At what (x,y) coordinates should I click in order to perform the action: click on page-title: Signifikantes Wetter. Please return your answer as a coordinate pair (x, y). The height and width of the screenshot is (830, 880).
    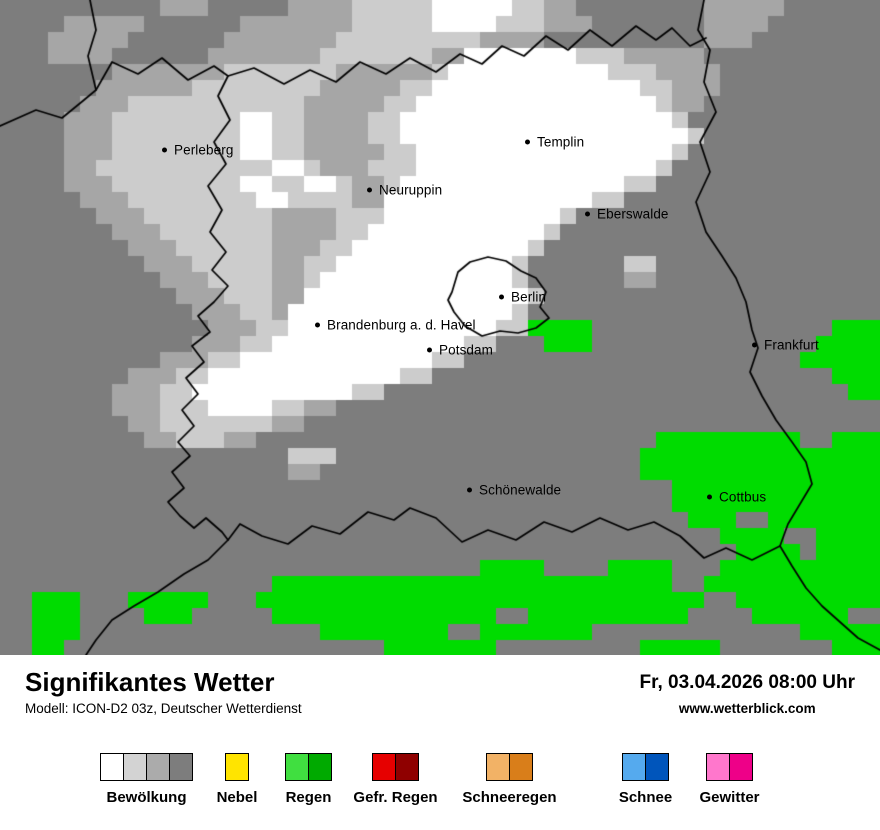
    Looking at the image, I should click on (150, 682).